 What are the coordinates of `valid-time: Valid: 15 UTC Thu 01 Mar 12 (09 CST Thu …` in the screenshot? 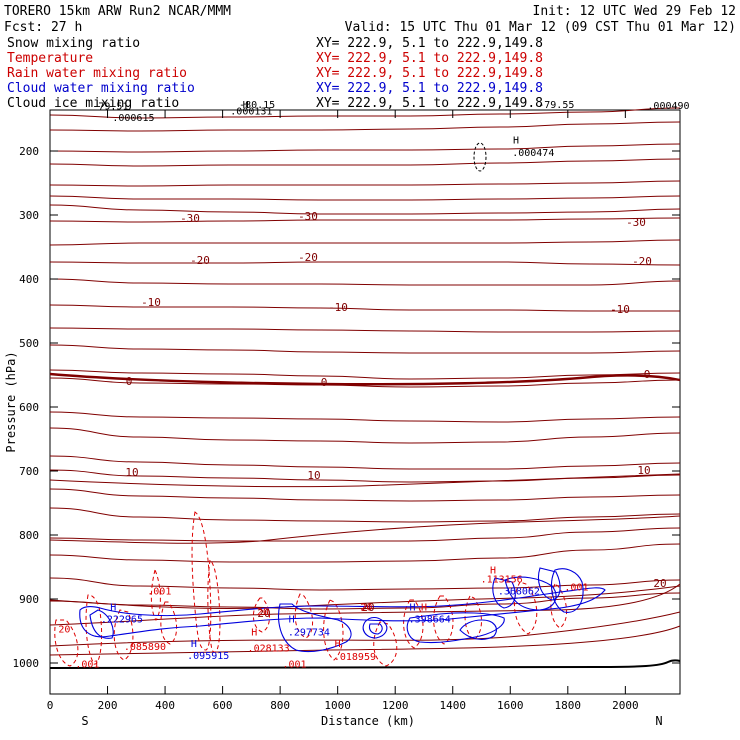 It's located at (540, 27).